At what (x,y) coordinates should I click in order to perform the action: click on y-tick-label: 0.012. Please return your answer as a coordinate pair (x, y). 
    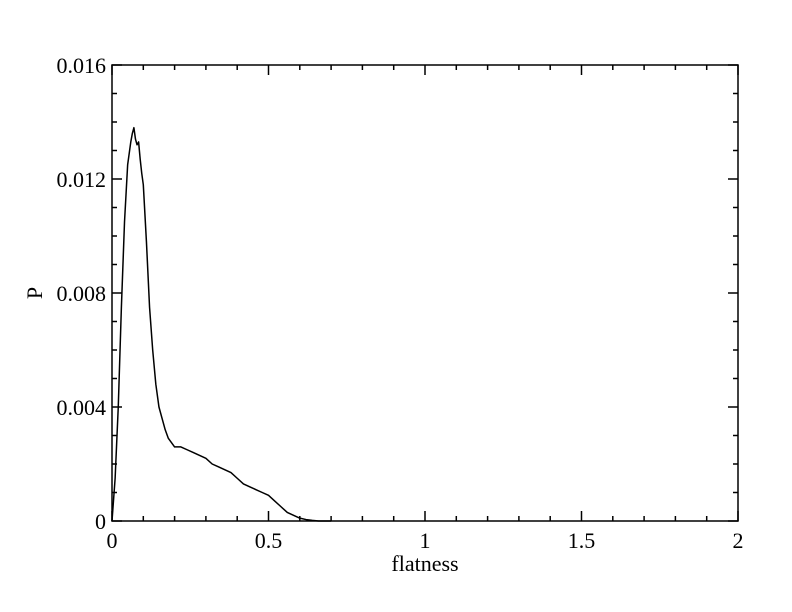
    Looking at the image, I should click on (82, 179).